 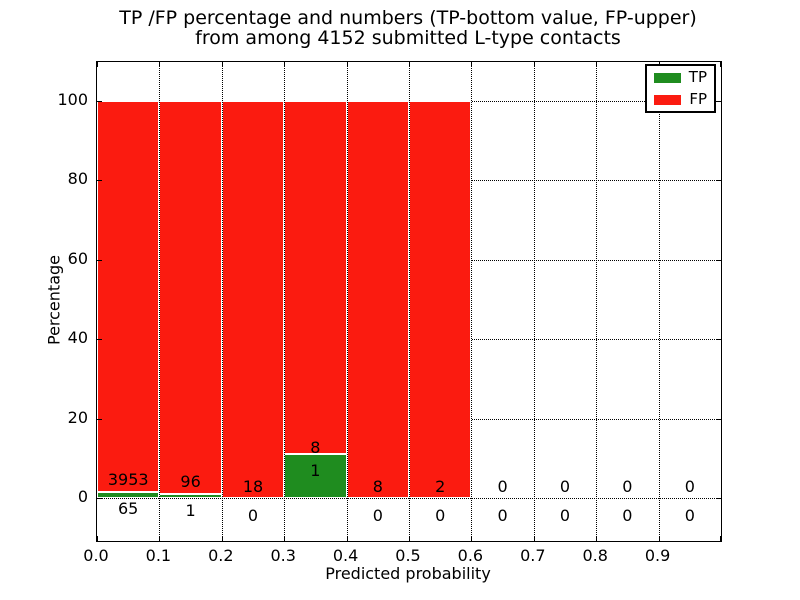 What do you see at coordinates (345, 555) in the screenshot?
I see `x-tick-label: 0.4` at bounding box center [345, 555].